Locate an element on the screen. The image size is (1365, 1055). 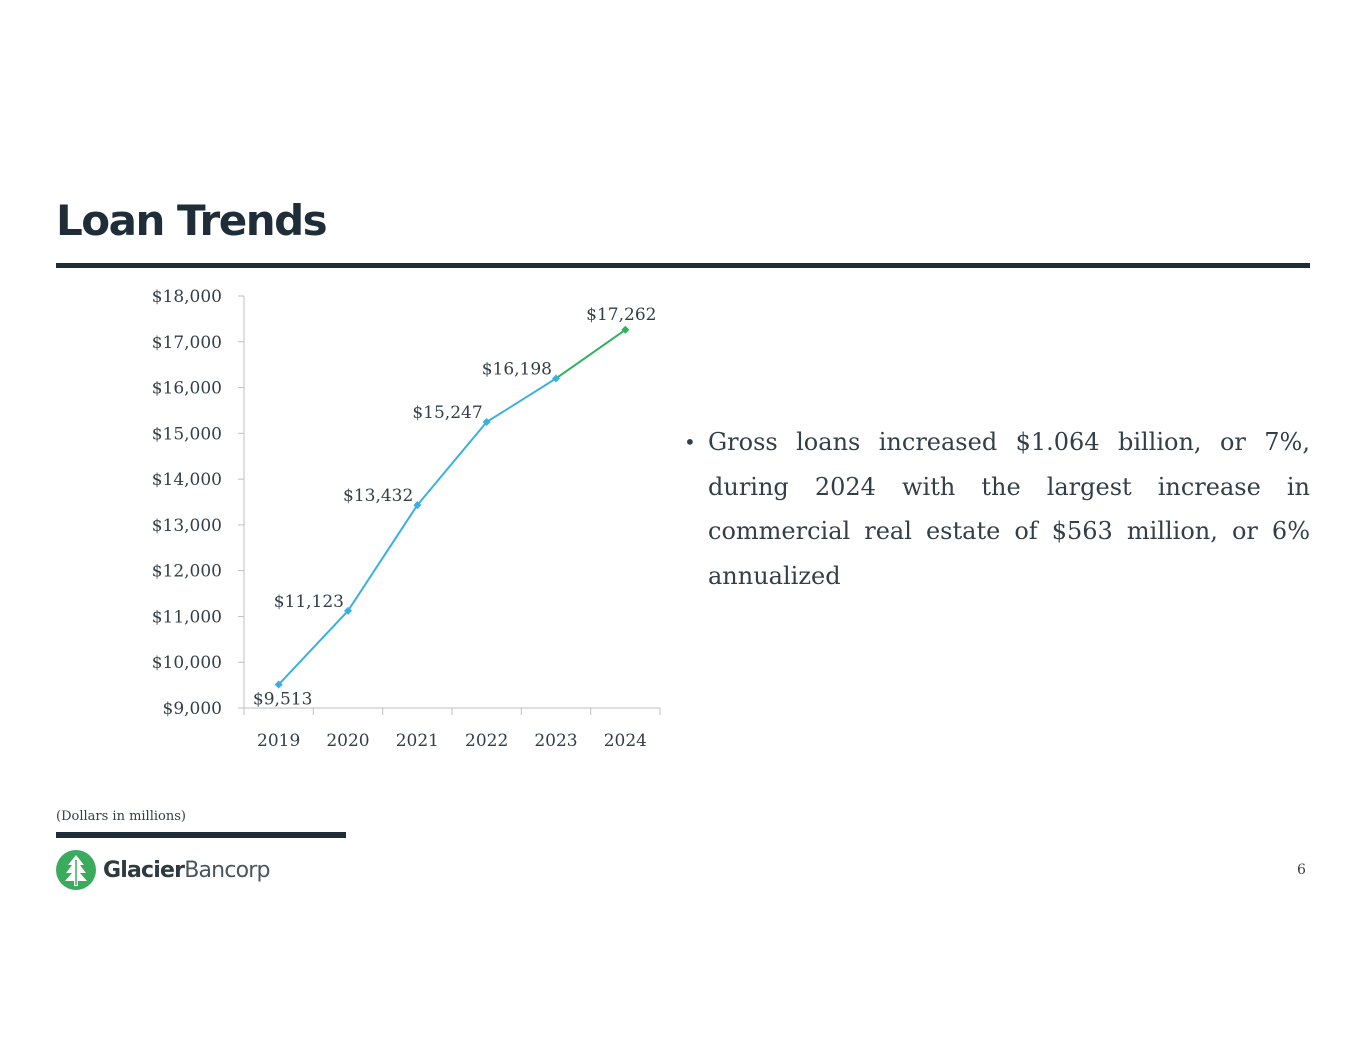
logo-name-light: Bancorp is located at coordinates (227, 870).